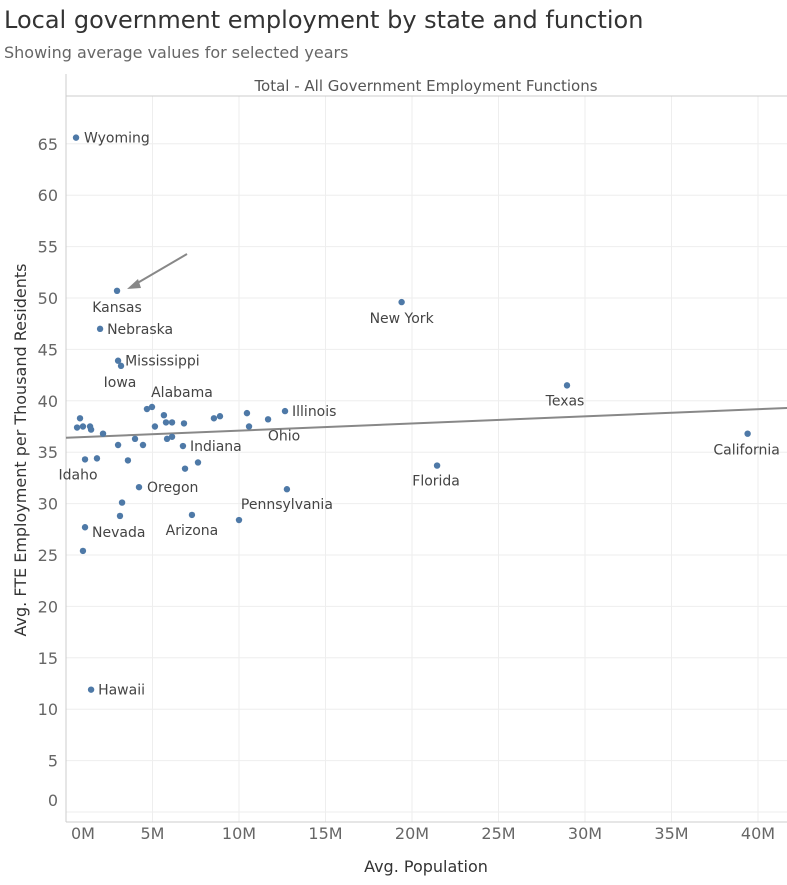 This screenshot has width=787, height=885. Describe the element at coordinates (48, 452) in the screenshot. I see `y-tick-label: 35` at that location.